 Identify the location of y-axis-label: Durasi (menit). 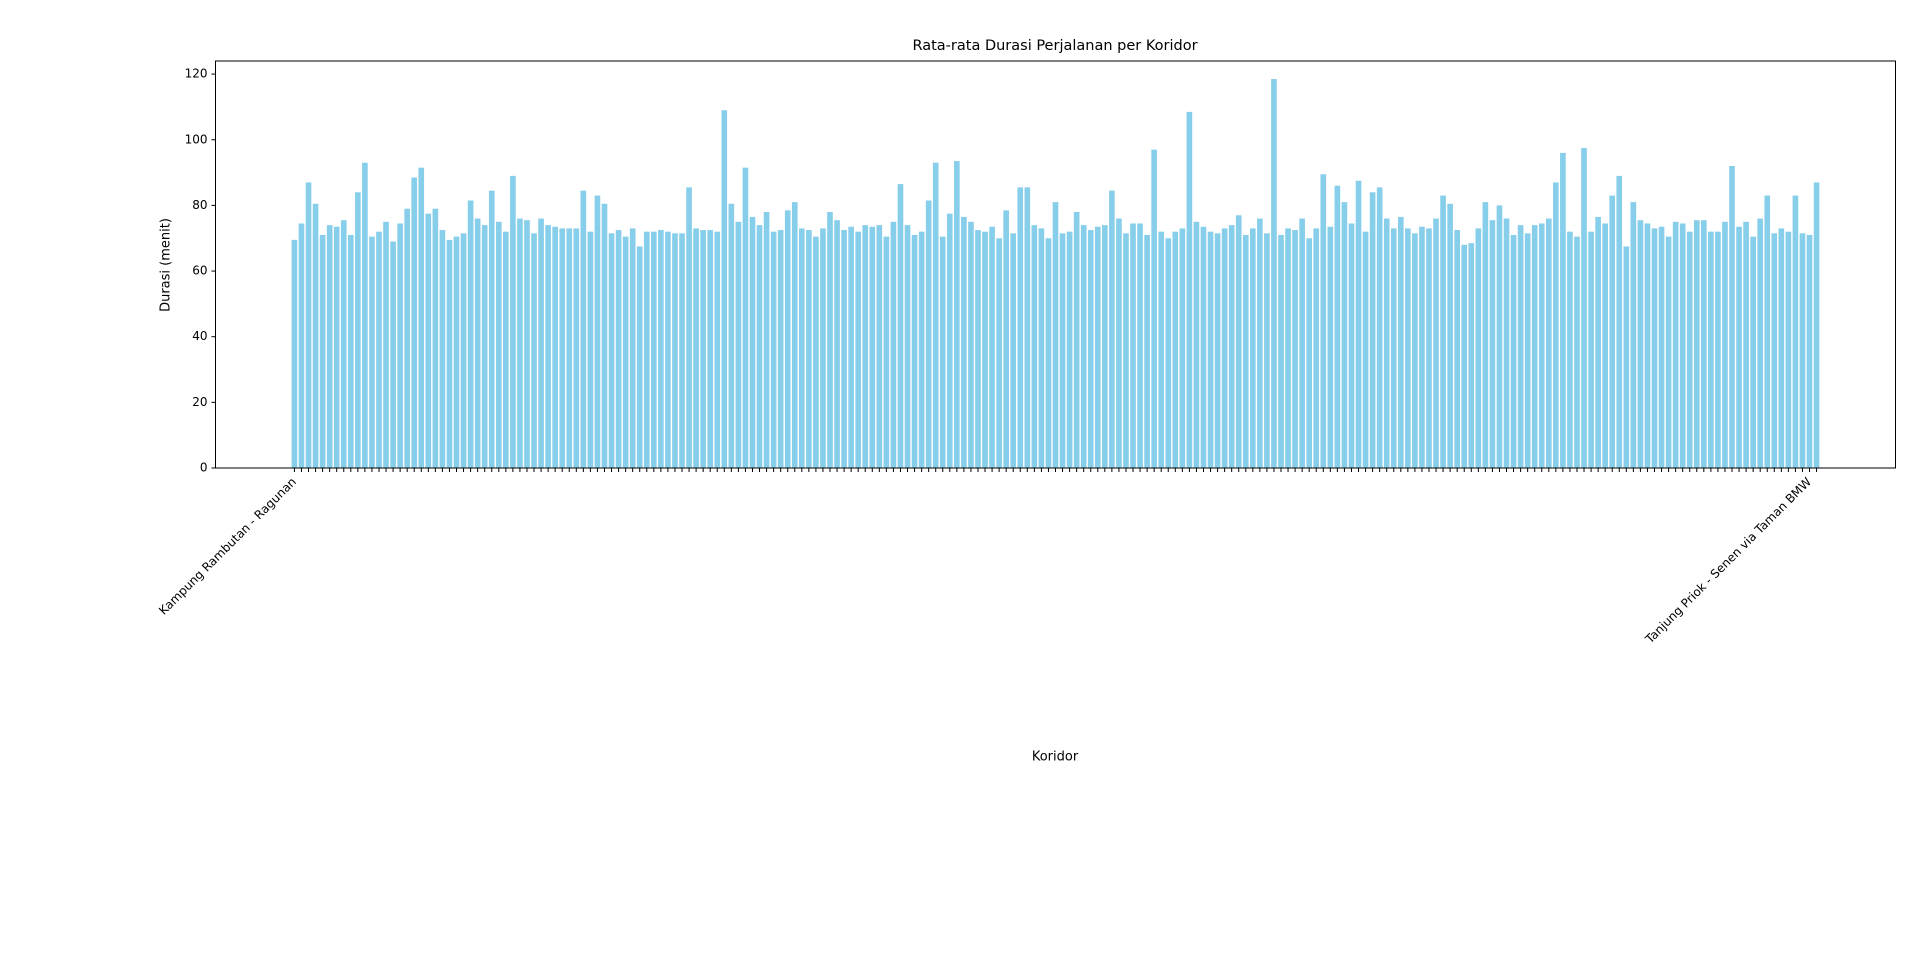
(166, 265).